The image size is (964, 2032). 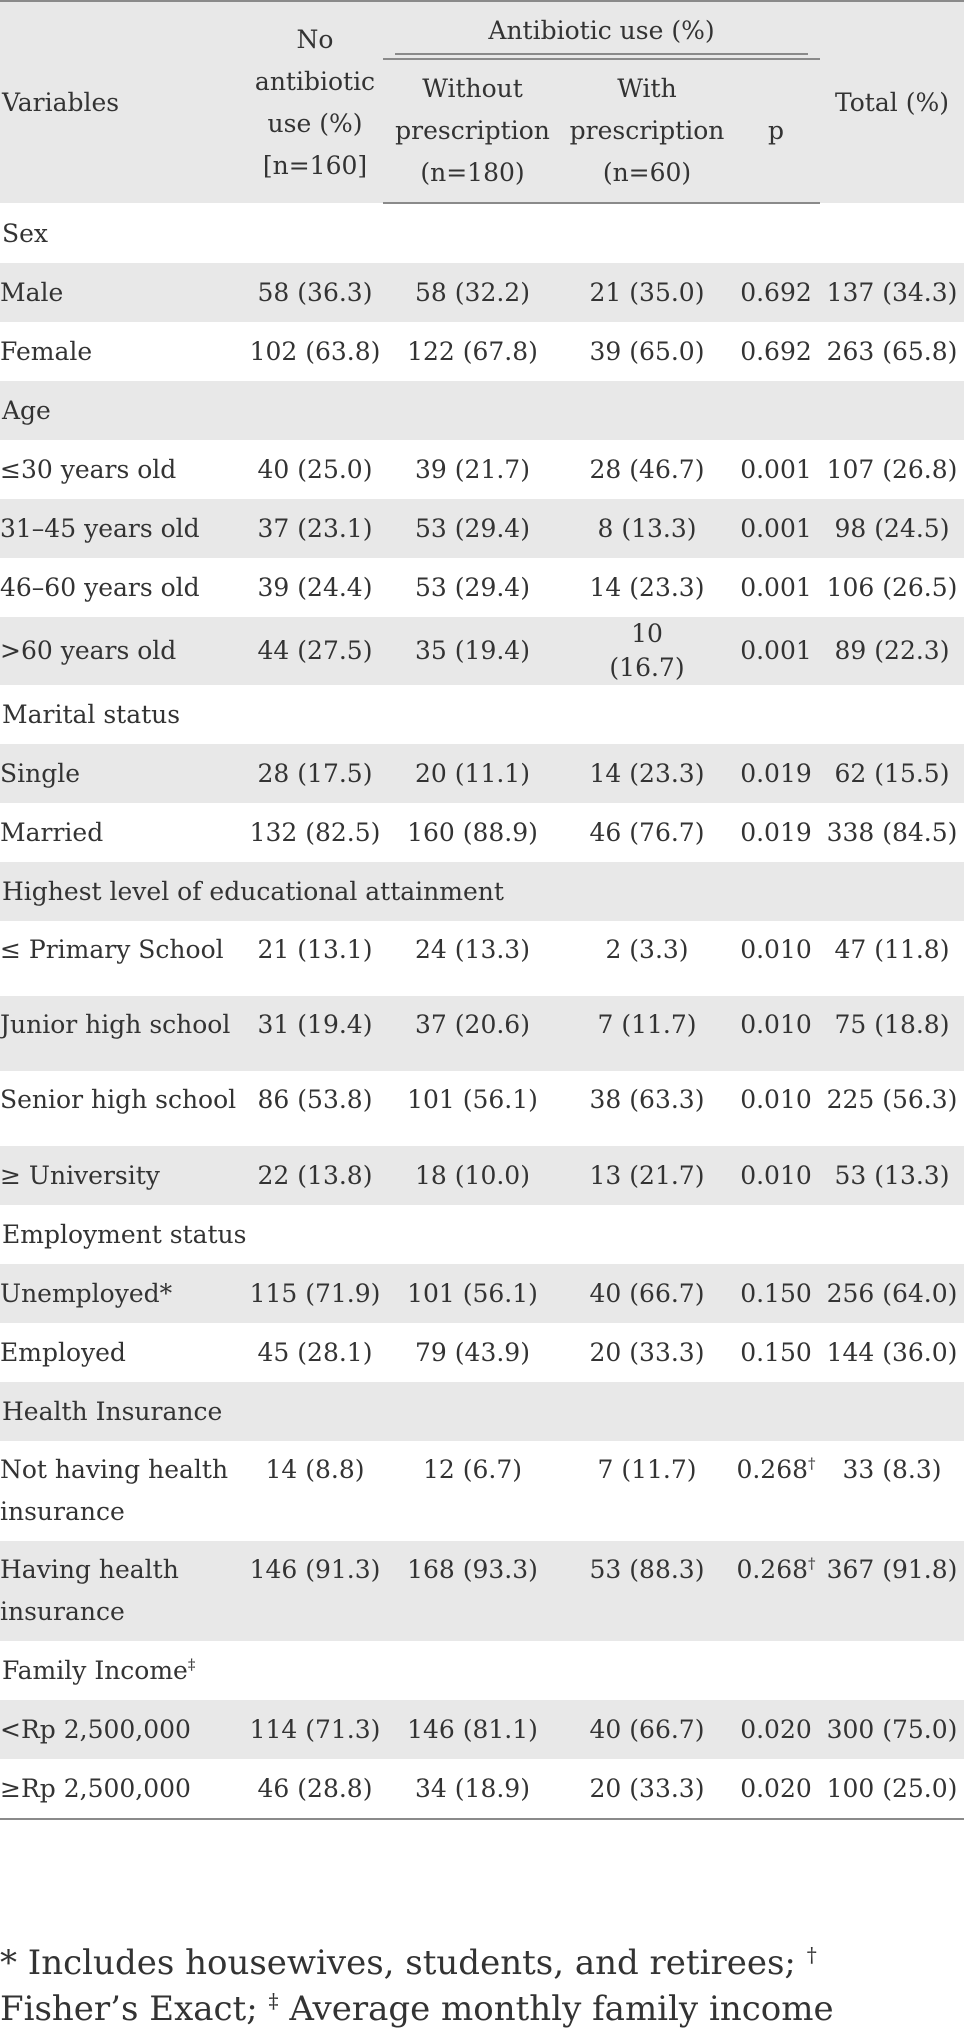 I want to click on row-label: ≥ University, so click(x=123, y=1175).